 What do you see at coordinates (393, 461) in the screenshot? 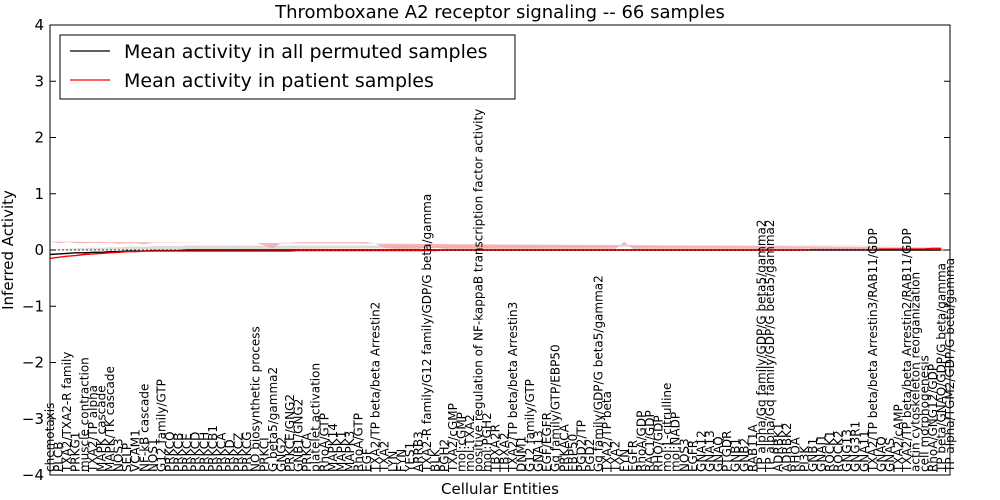
I see `x-tick-label: LYN` at bounding box center [393, 461].